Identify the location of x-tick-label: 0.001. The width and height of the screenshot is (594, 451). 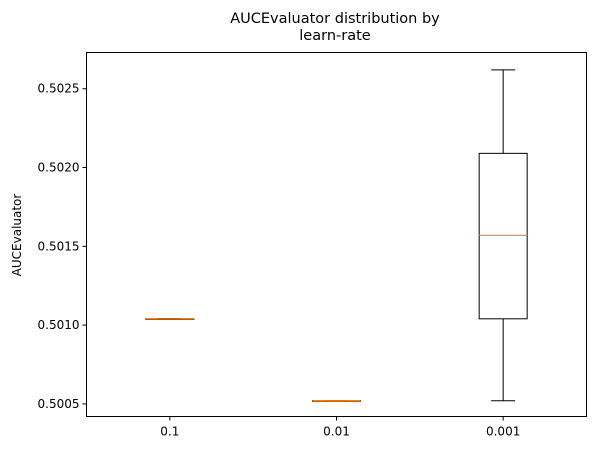
(503, 432).